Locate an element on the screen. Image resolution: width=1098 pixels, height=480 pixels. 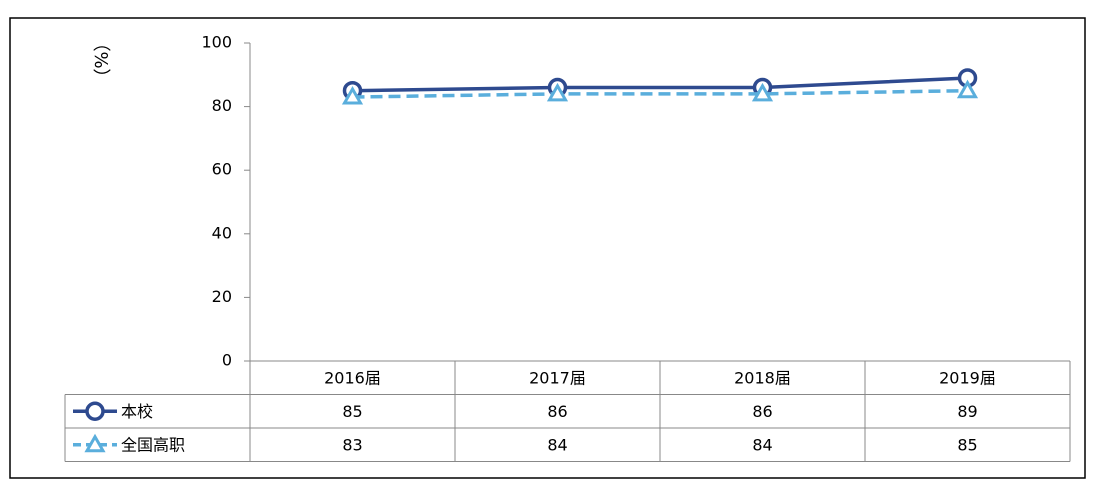
x-tick-label: 2019届 is located at coordinates (967, 377).